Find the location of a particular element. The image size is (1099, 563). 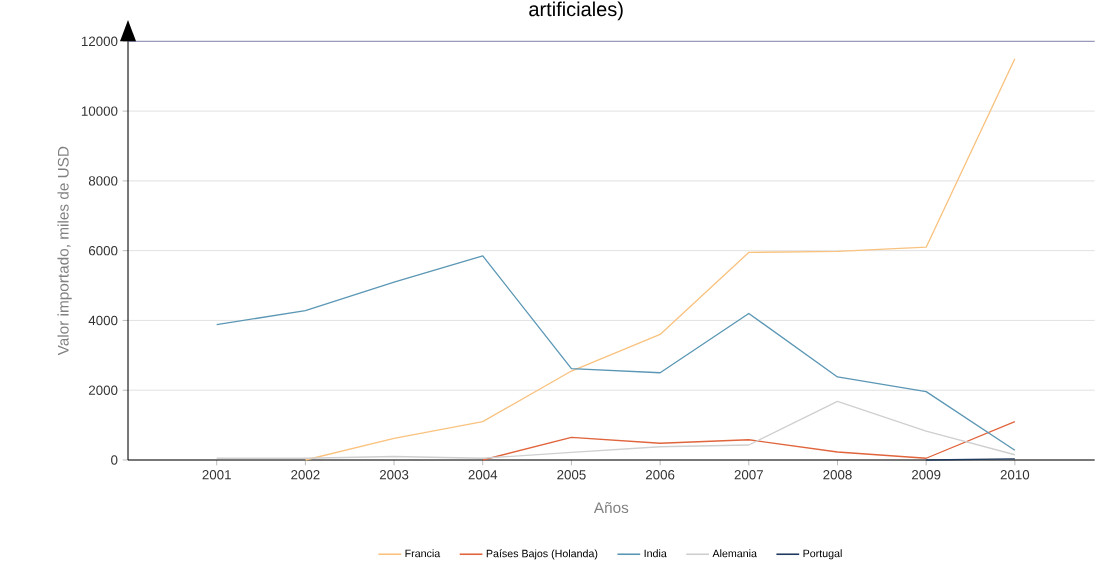

x-tick-label: 2007 is located at coordinates (748, 475).